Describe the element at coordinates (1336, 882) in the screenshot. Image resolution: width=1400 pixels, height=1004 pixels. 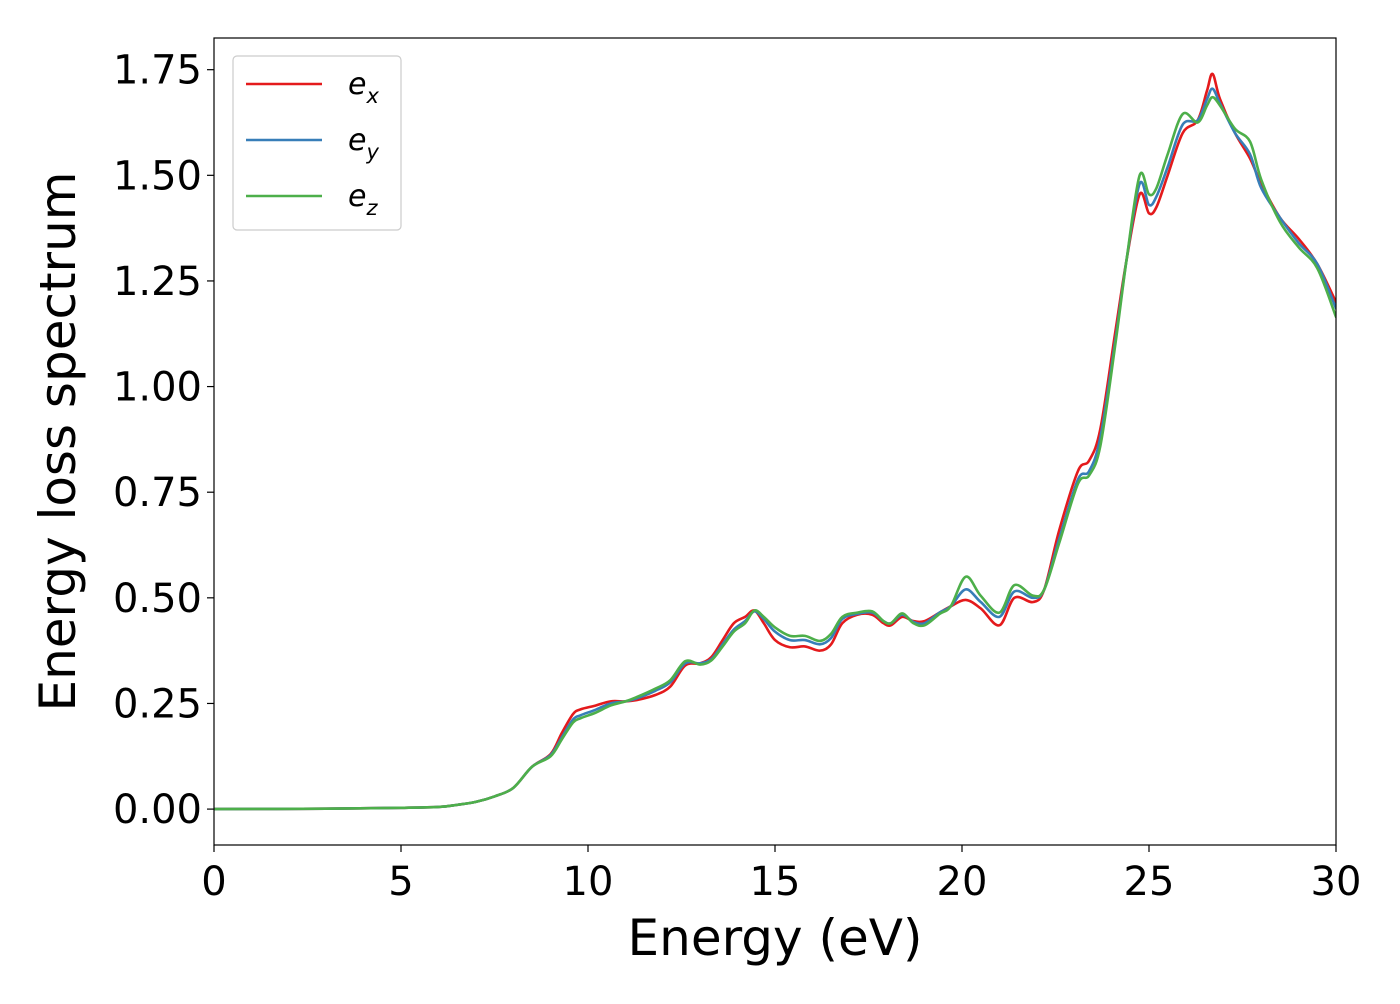
I see `x-tick-label: 30` at that location.